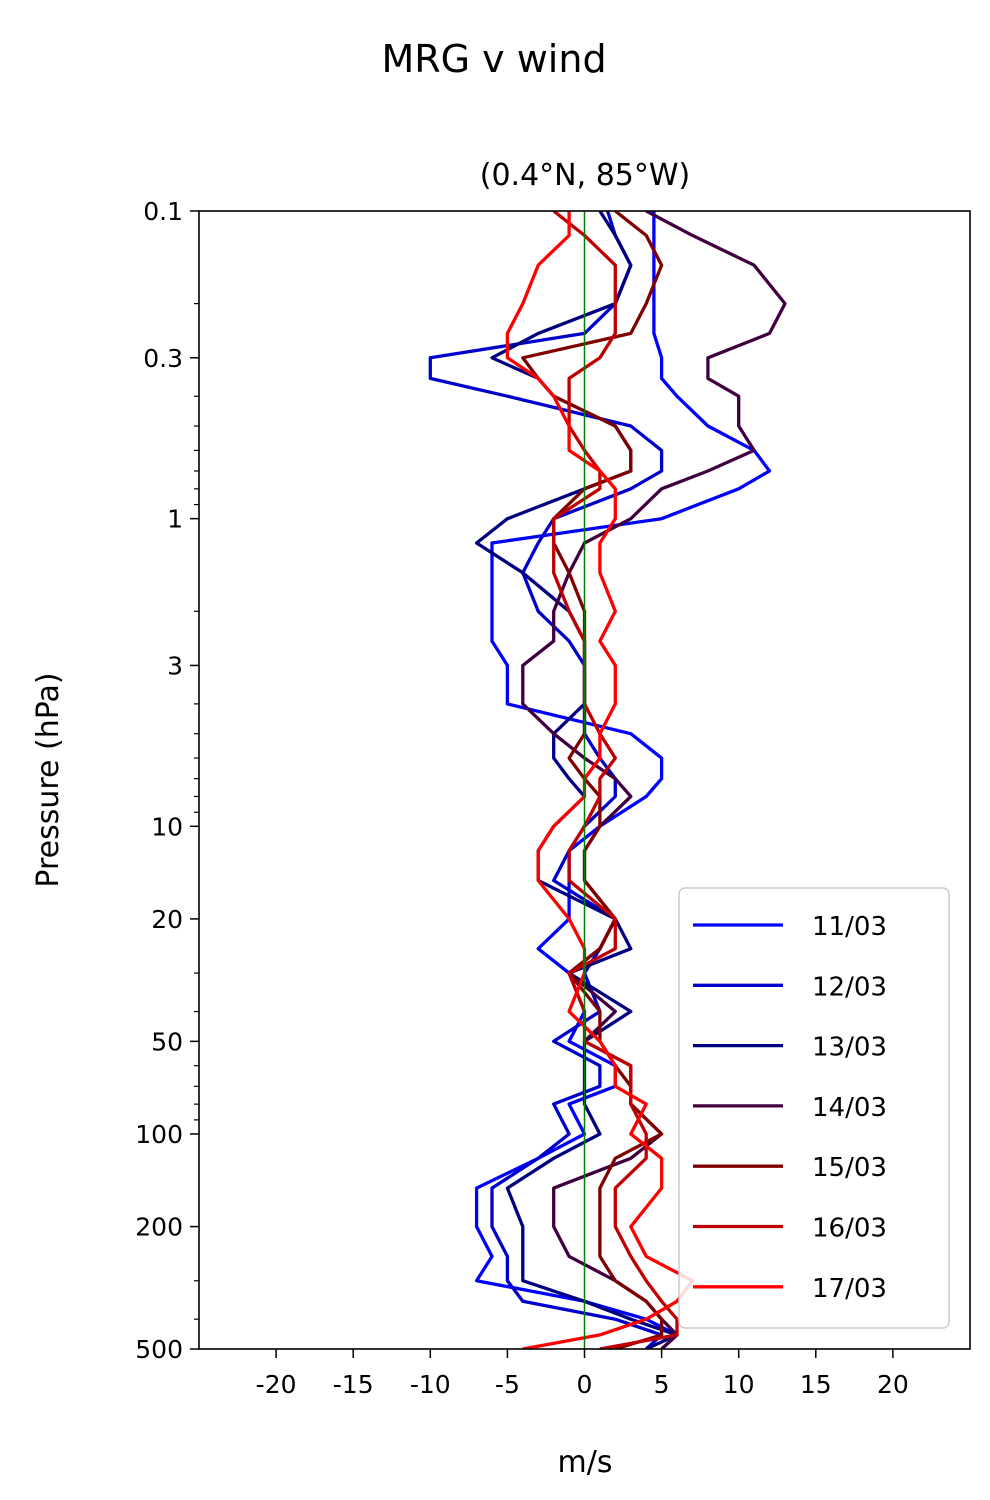 The image size is (990, 1500). I want to click on legend-label-3: 14/03, so click(849, 1108).